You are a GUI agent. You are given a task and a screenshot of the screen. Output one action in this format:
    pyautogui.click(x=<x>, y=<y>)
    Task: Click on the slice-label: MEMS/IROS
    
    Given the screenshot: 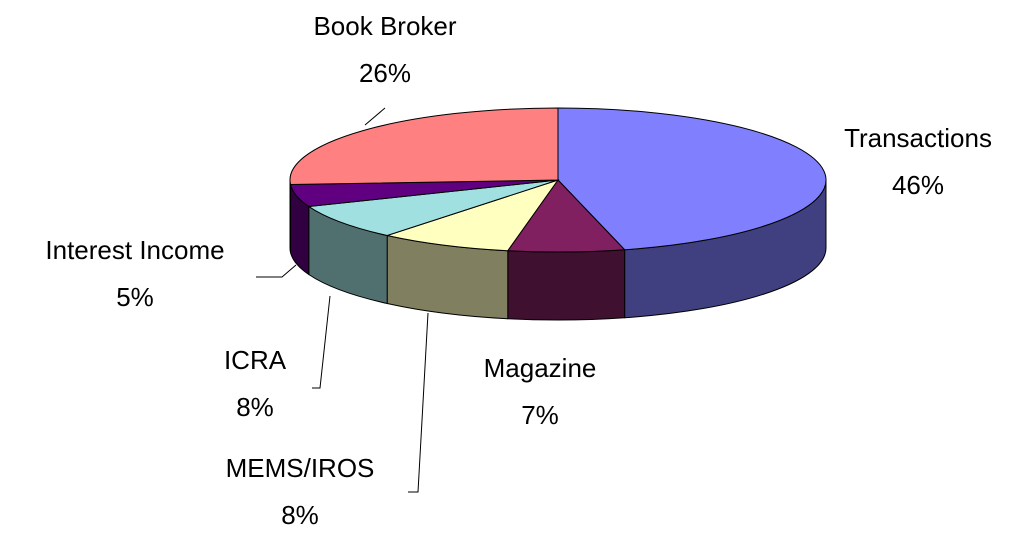 What is the action you would take?
    pyautogui.click(x=300, y=468)
    